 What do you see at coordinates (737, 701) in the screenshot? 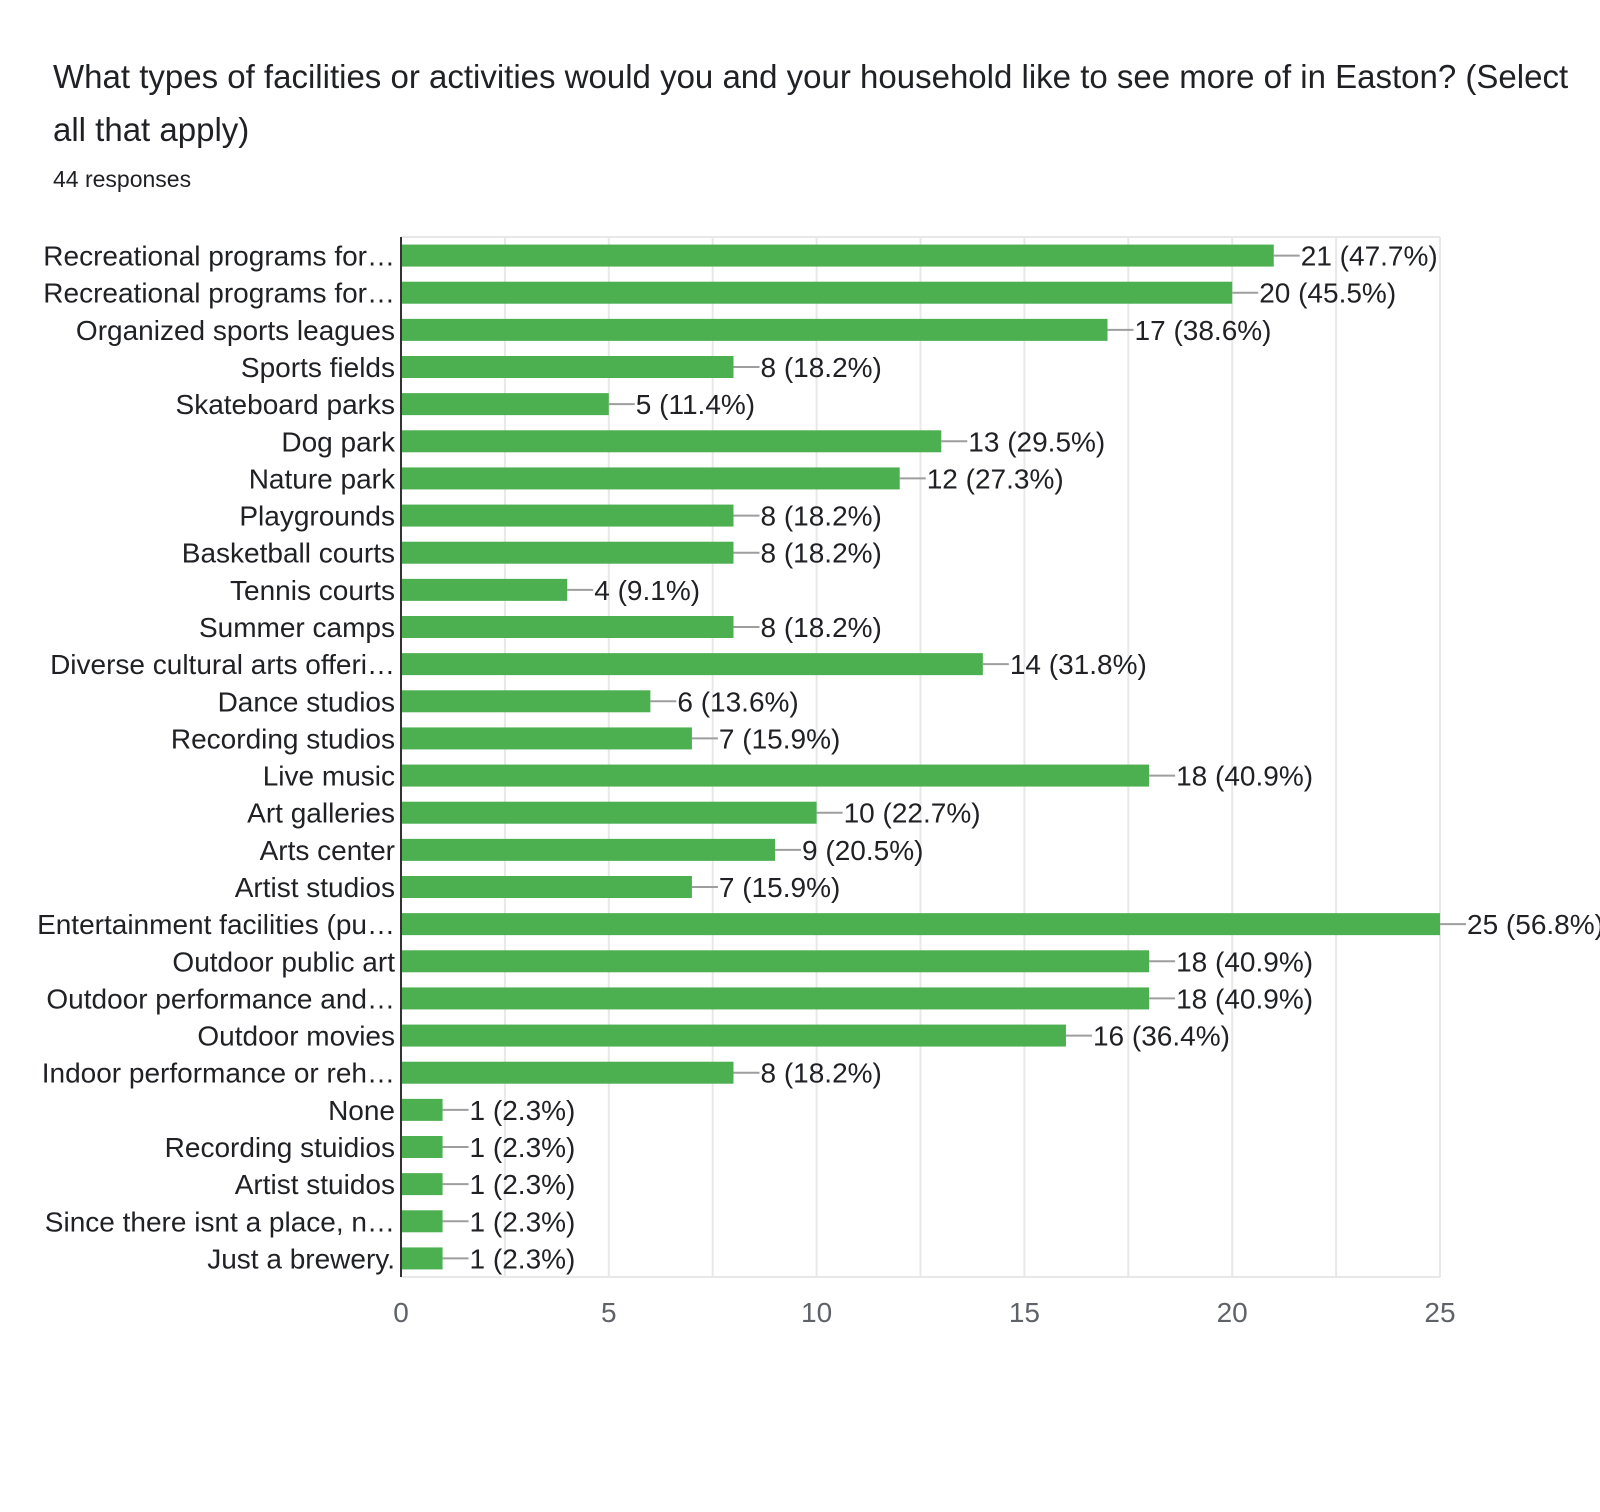
I see `value-label: 6 (13.6%)` at bounding box center [737, 701].